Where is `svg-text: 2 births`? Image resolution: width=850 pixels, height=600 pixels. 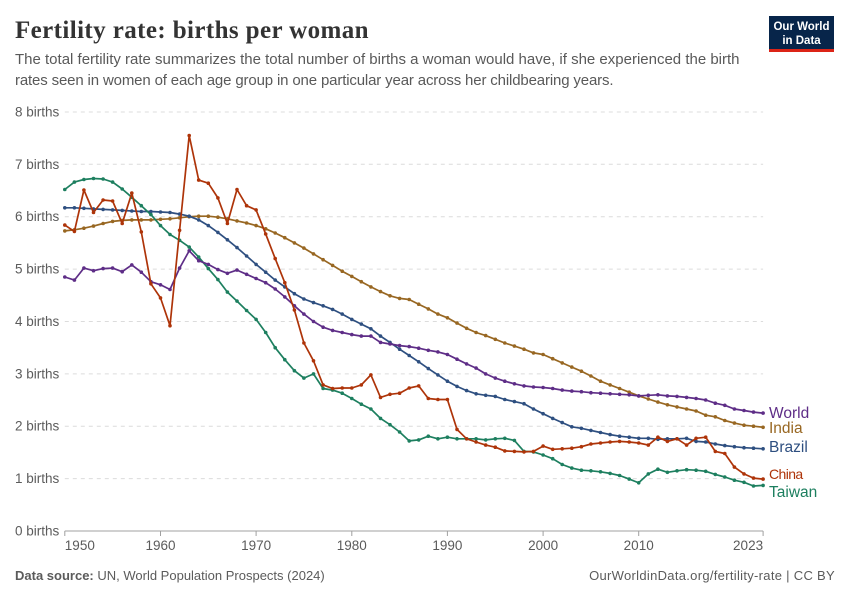 svg-text: 2 births is located at coordinates (37, 426).